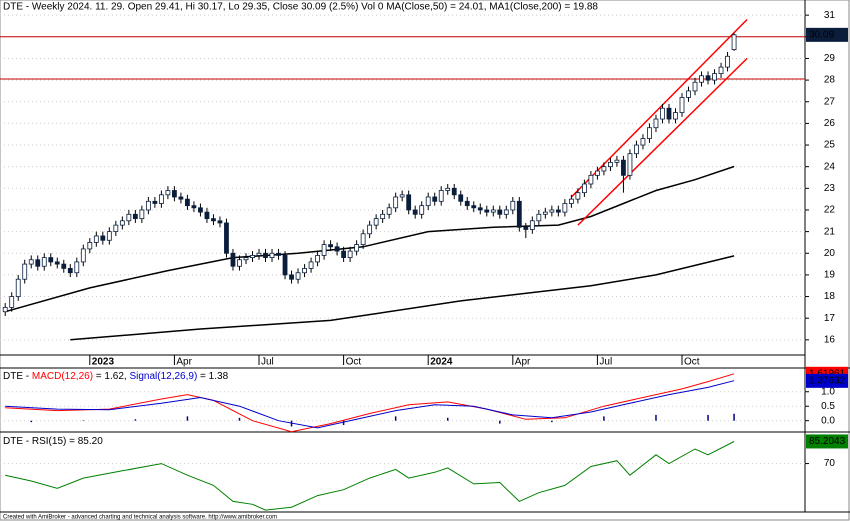 Image resolution: width=850 pixels, height=521 pixels. Describe the element at coordinates (111, 376) in the screenshot. I see `title-part: = 1.62,` at that location.